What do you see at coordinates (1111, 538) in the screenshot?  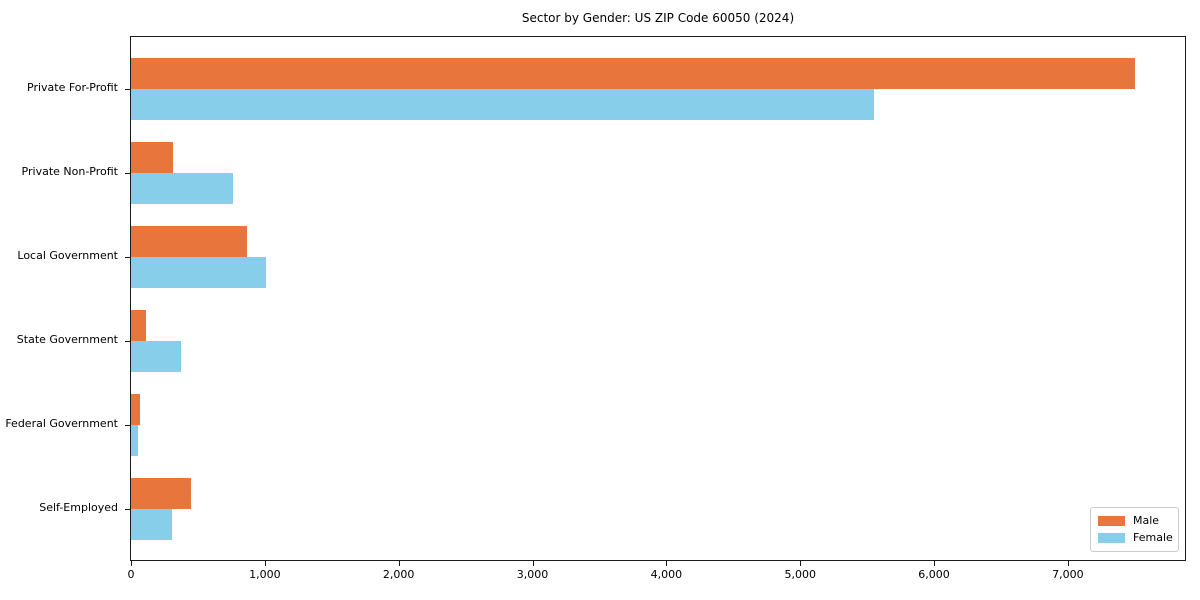 I see `female-legend-swatch` at bounding box center [1111, 538].